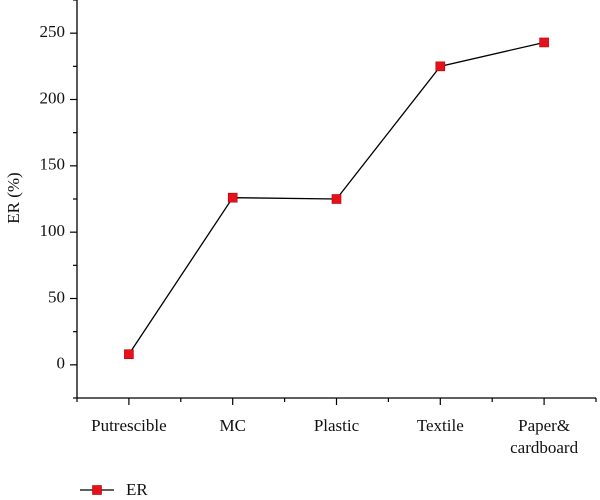 The width and height of the screenshot is (600, 500). What do you see at coordinates (58, 199) in the screenshot?
I see `y-axis-ticks: 0 50 100 150 200 250` at bounding box center [58, 199].